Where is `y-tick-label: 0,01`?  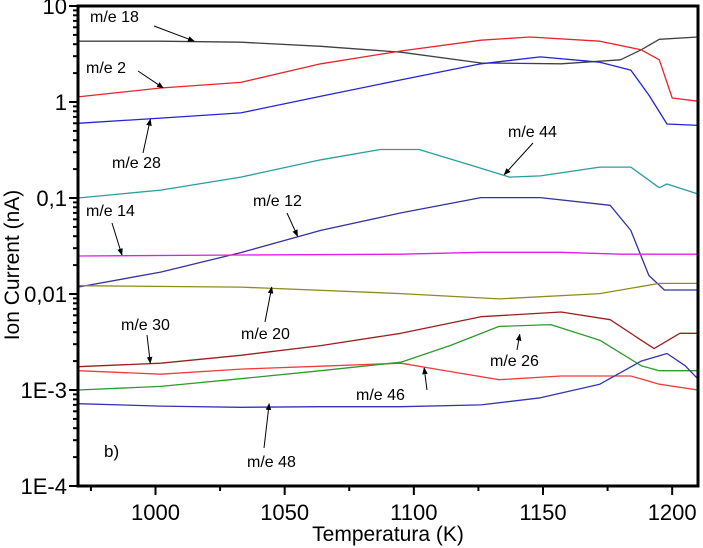 y-tick-label: 0,01 is located at coordinates (45, 294).